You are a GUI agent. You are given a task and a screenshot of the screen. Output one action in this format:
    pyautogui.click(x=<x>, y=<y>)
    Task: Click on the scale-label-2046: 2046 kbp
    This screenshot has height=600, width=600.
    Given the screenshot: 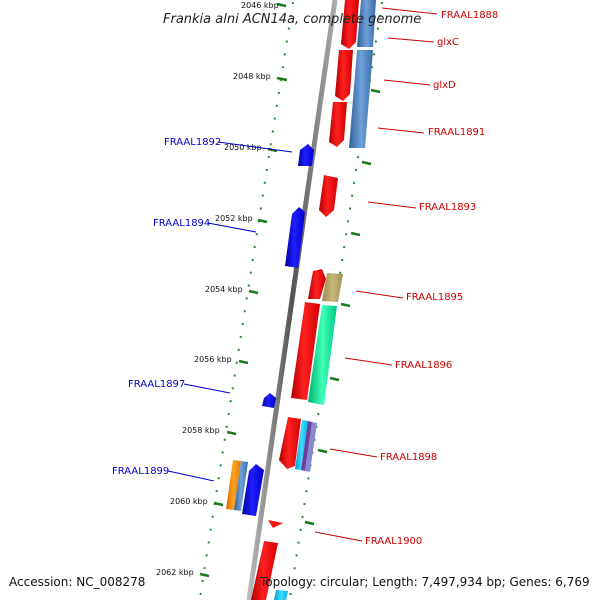 What is the action you would take?
    pyautogui.click(x=260, y=5)
    